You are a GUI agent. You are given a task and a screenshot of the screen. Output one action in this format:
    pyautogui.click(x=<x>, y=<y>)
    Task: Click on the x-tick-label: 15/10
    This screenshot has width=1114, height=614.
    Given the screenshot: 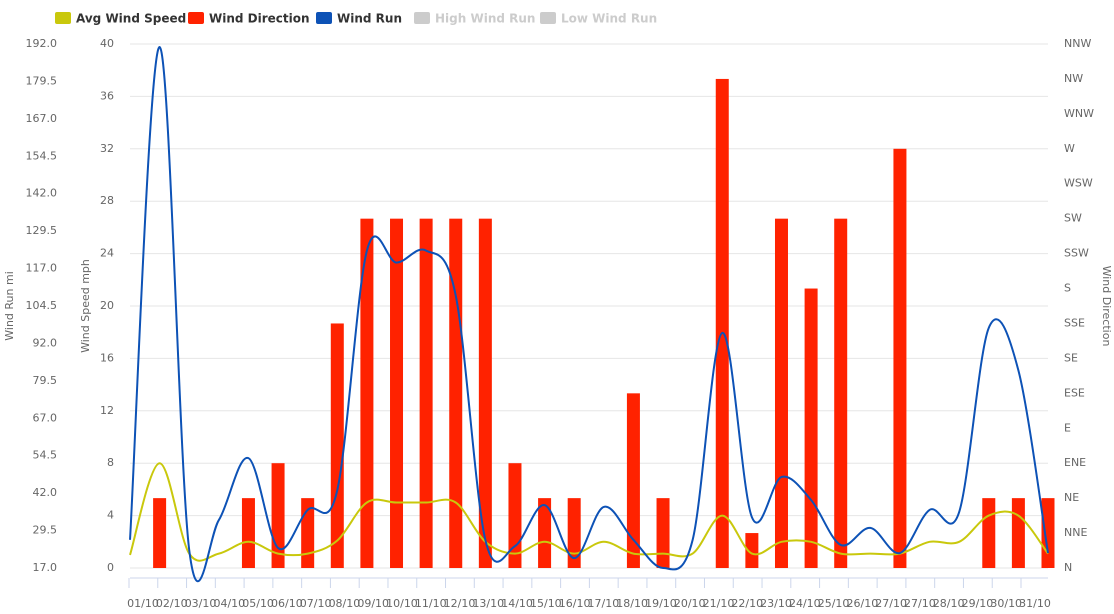 What is the action you would take?
    pyautogui.click(x=546, y=603)
    